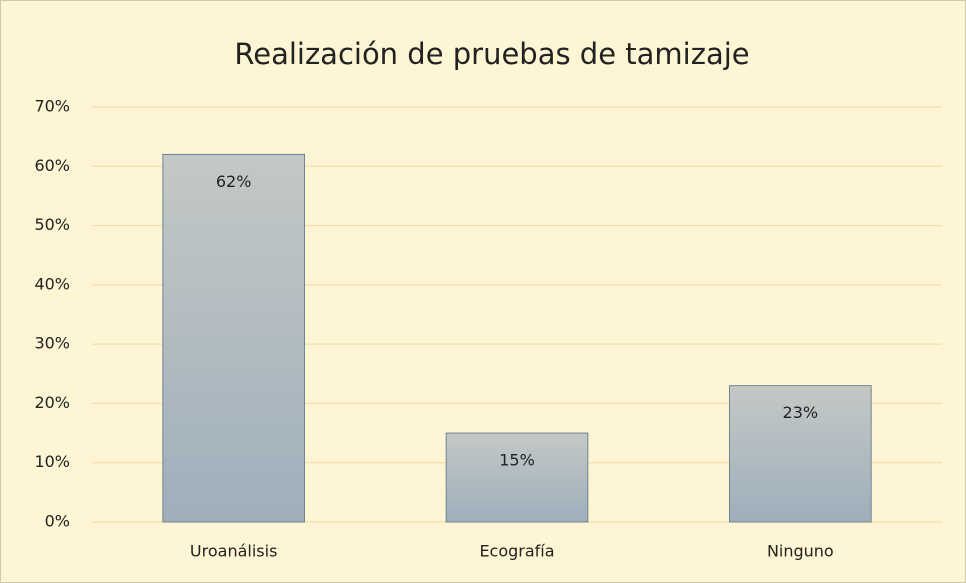 The width and height of the screenshot is (966, 583). I want to click on data-label: 23%, so click(801, 412).